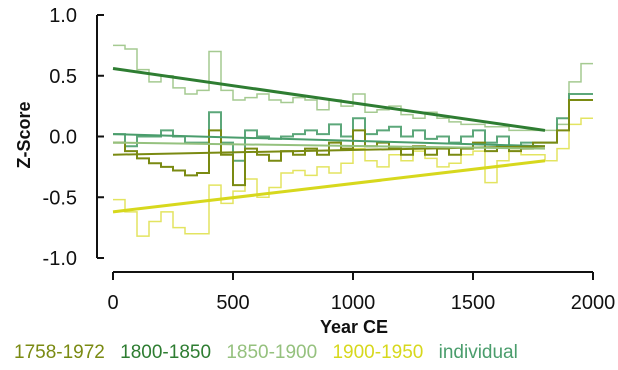 This screenshot has width=618, height=370. I want to click on y-tick-label: 0.5, so click(63, 77).